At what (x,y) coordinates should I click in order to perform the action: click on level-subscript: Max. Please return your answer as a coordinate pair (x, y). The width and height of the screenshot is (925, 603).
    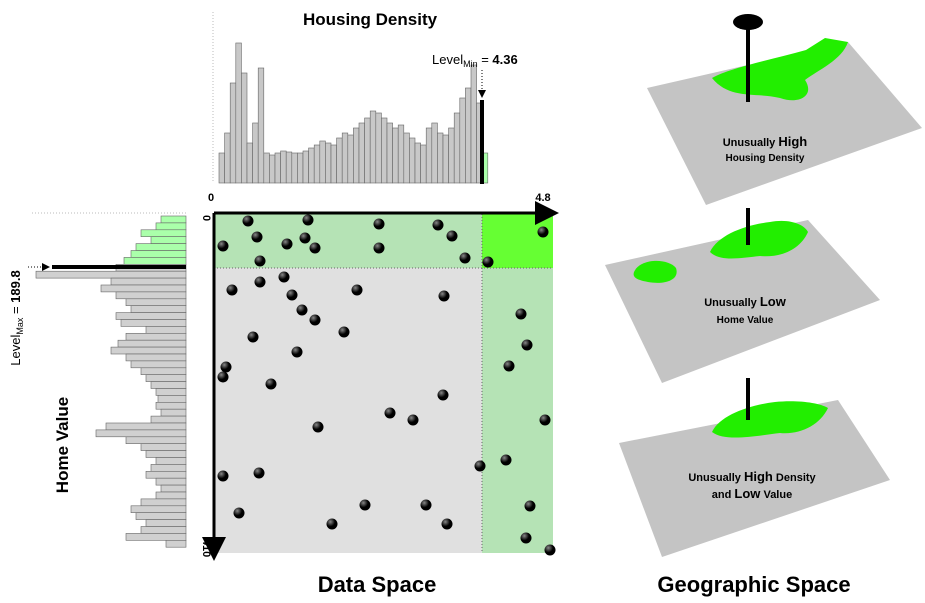
    Looking at the image, I should click on (20, 326).